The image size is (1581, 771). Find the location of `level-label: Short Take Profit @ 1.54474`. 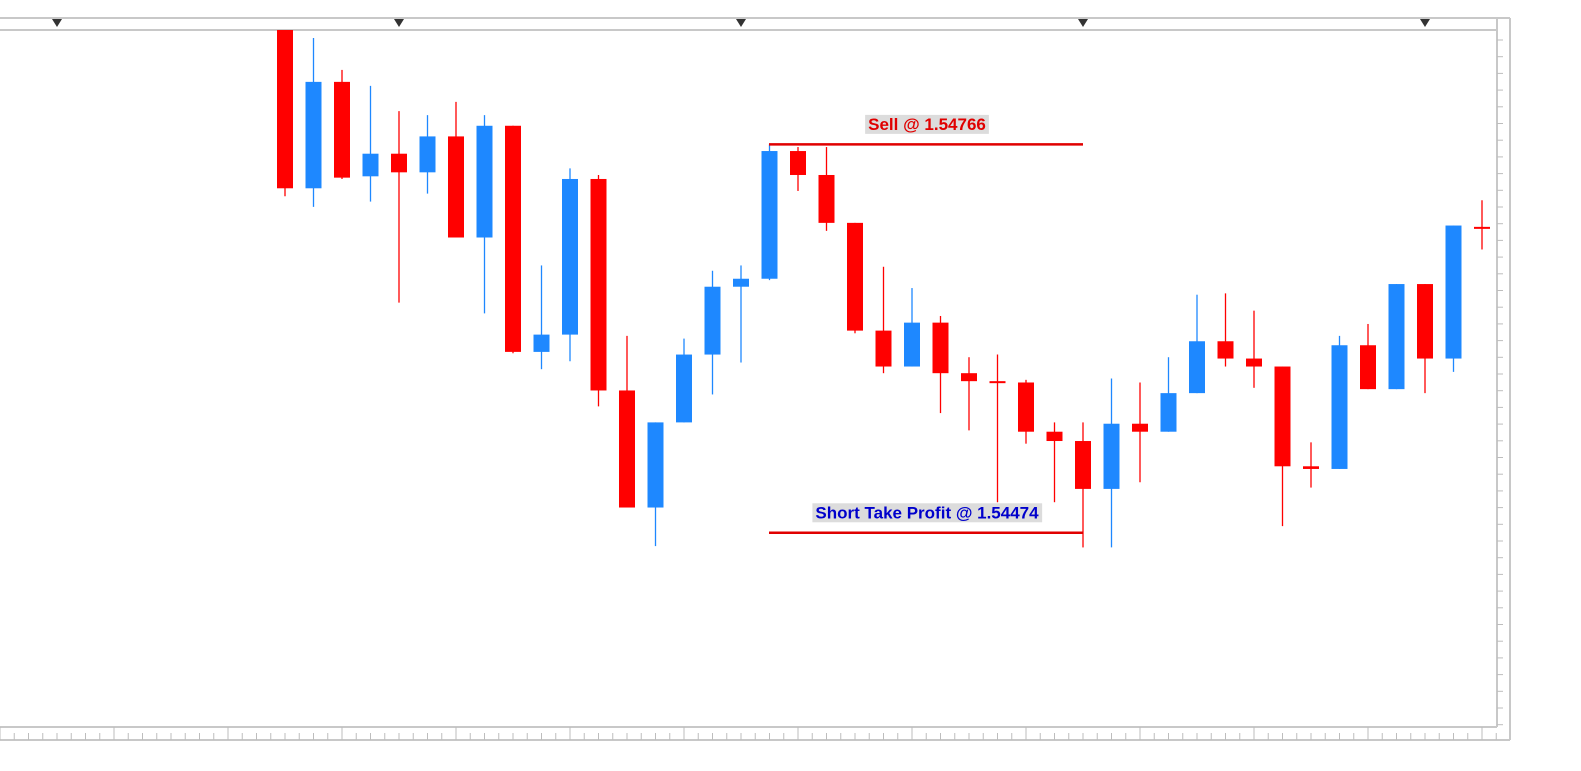

level-label: Short Take Profit @ 1.54474 is located at coordinates (927, 512).